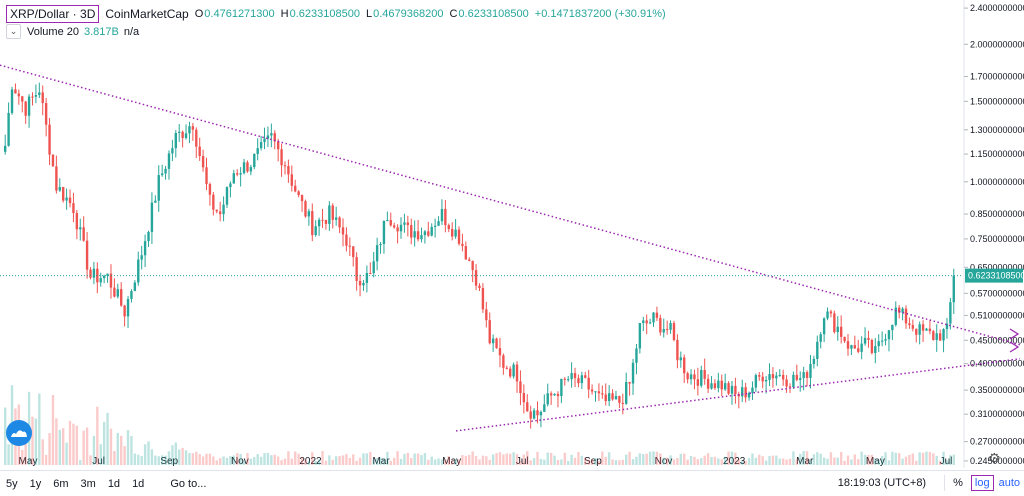 This screenshot has width=1024, height=496. What do you see at coordinates (138, 483) in the screenshot?
I see `range-1d-b: 1d` at bounding box center [138, 483].